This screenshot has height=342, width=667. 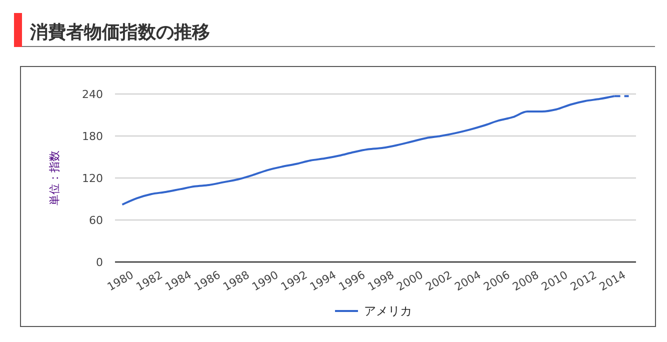 What do you see at coordinates (54, 178) in the screenshot?
I see `y-axis-title: 単位：指数` at bounding box center [54, 178].